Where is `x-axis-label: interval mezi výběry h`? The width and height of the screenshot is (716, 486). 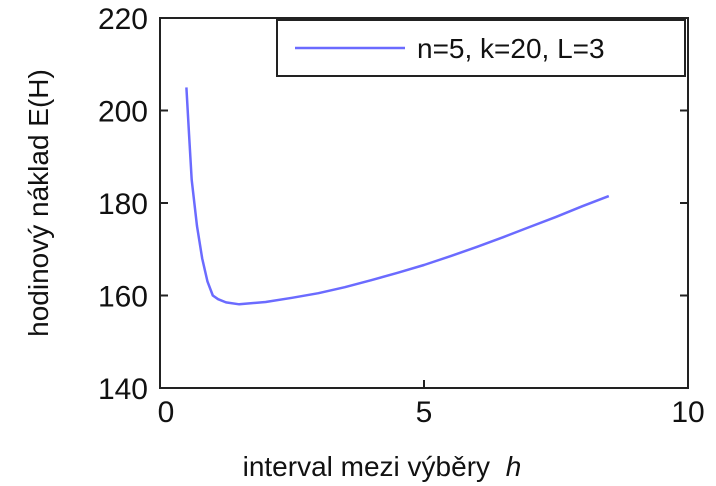
x-axis-label: interval mezi výběry h is located at coordinates (382, 466).